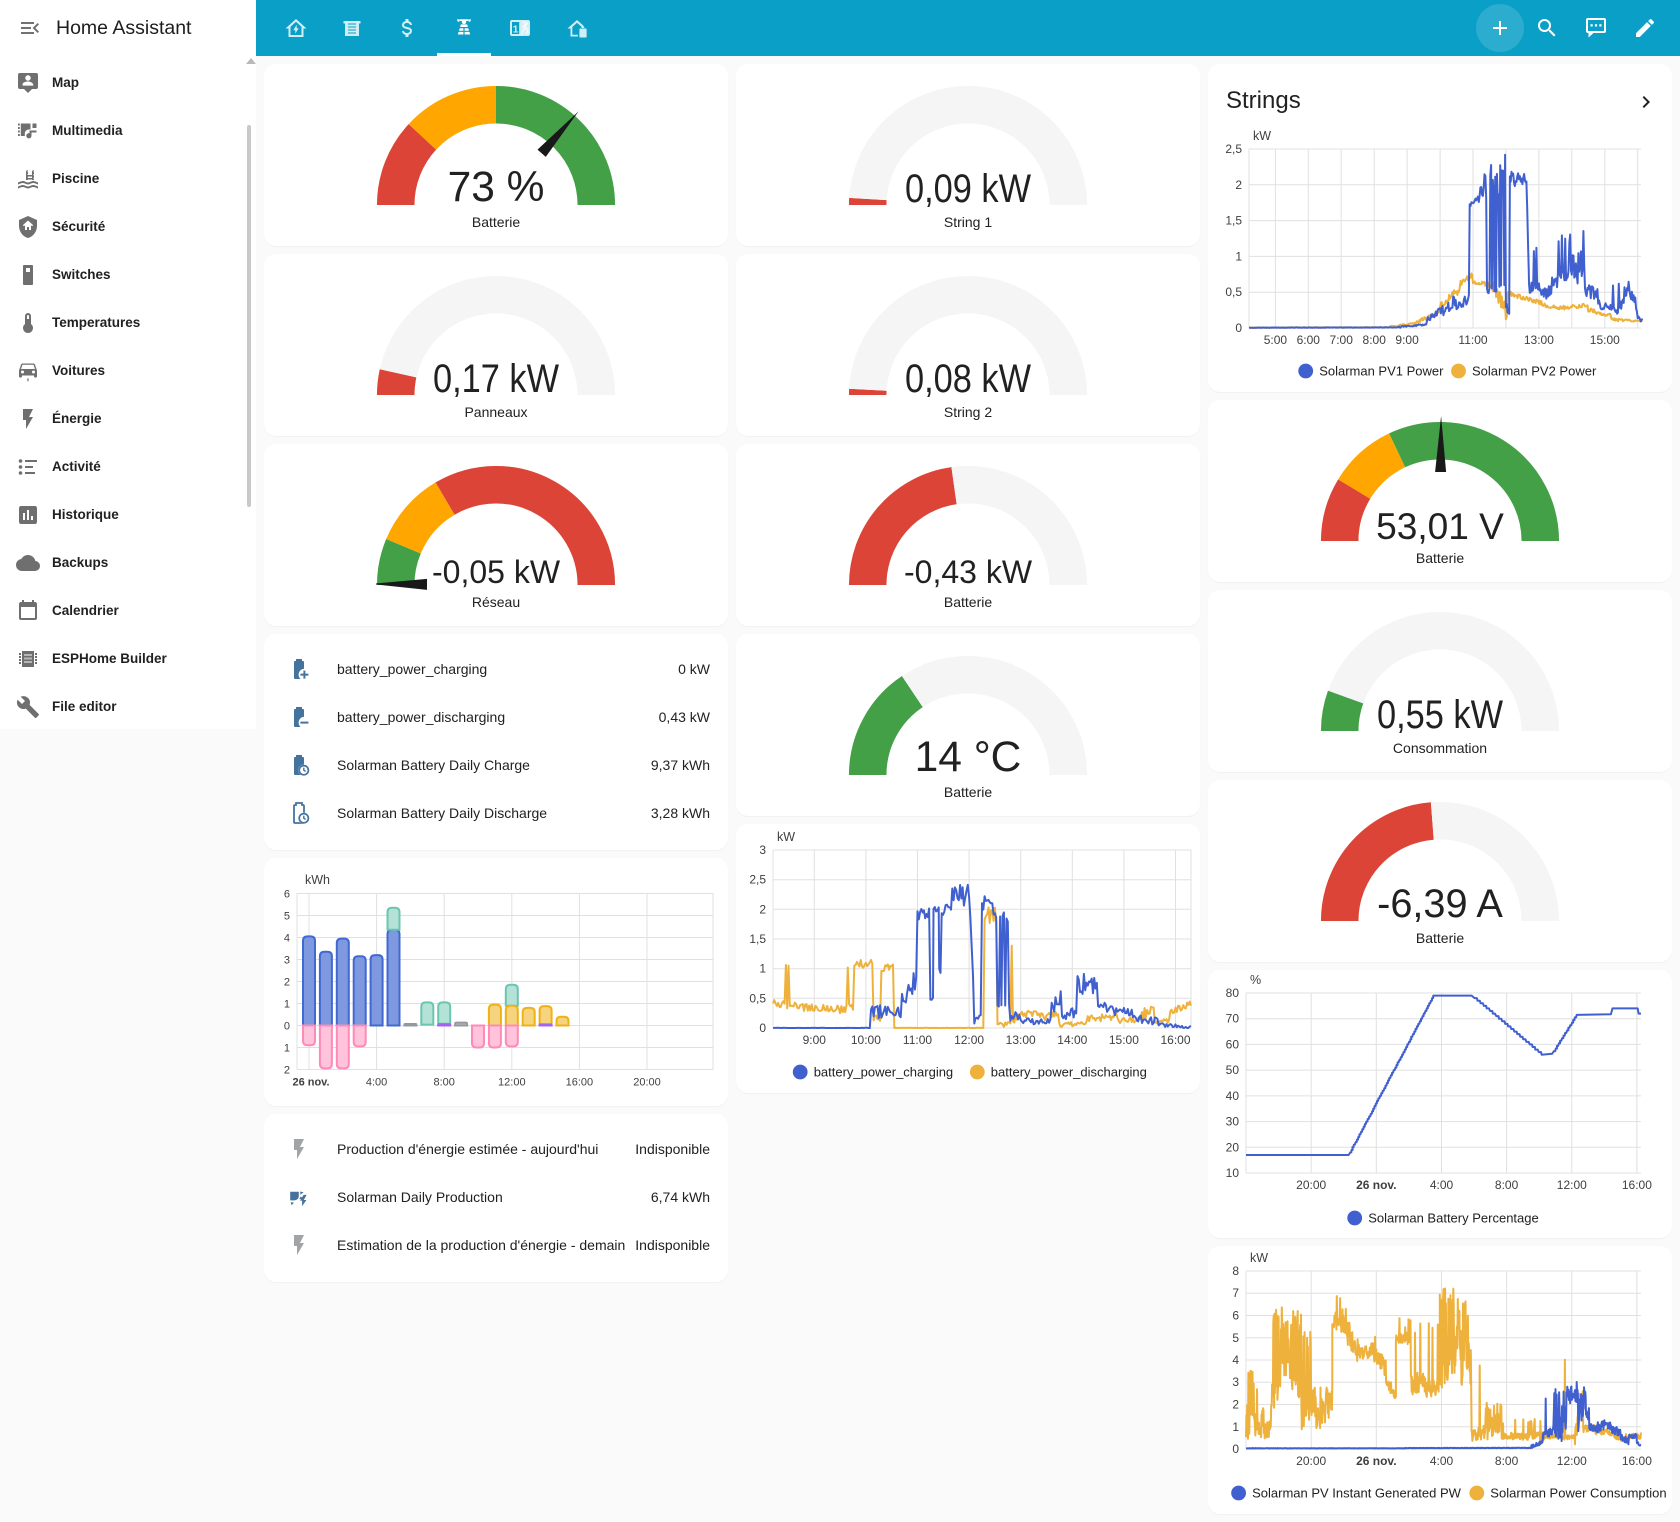  Describe the element at coordinates (1357, 1493) in the screenshot. I see `svg-text:Solarman PV Instant Generated: Solarman PV Instant Generated PW` at that location.